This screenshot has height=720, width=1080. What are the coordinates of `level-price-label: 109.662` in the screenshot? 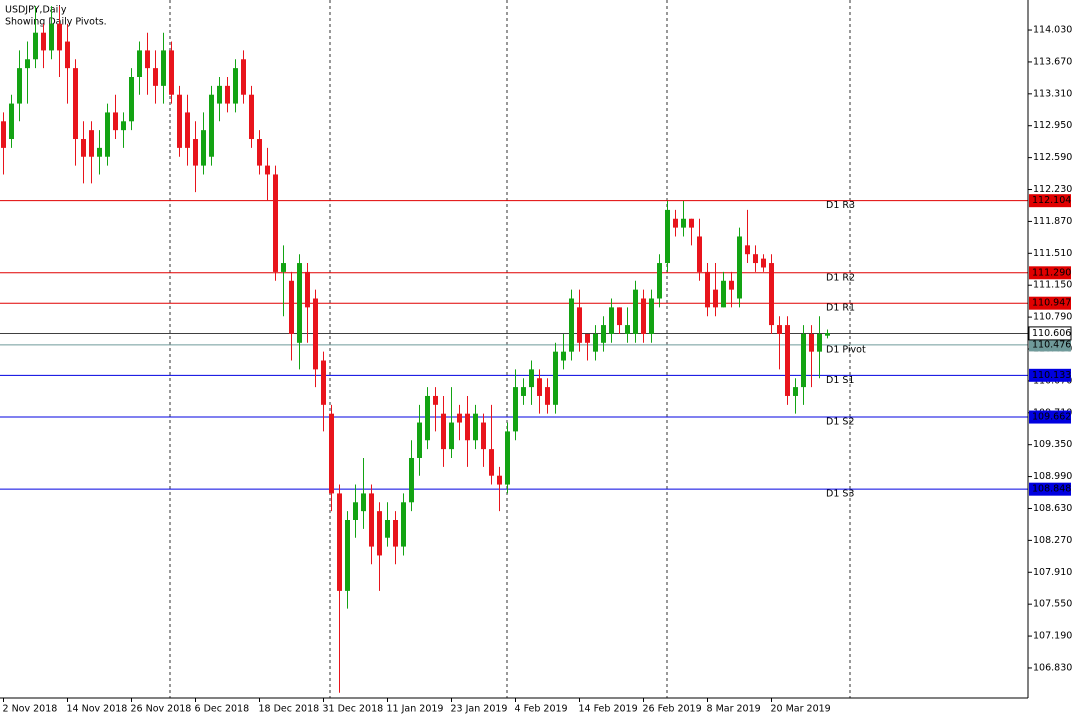 It's located at (1051, 417).